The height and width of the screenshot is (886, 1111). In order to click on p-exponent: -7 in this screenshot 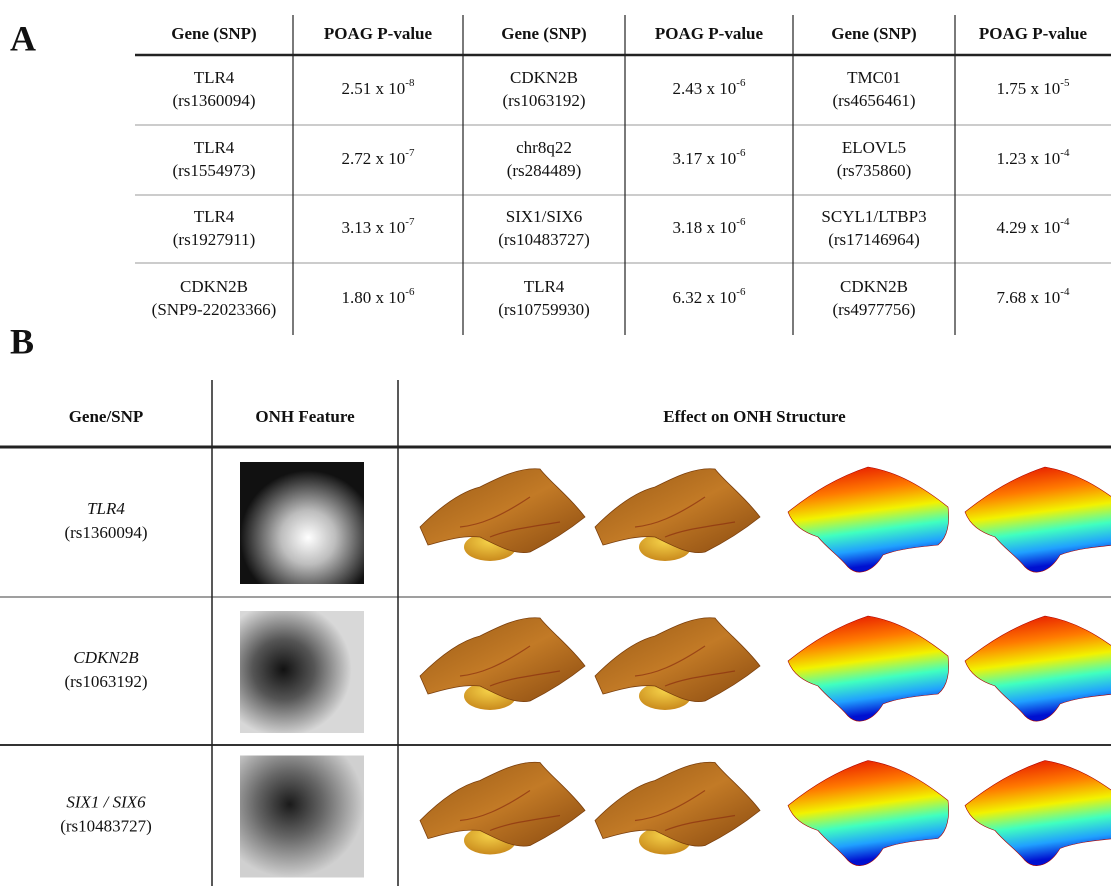, I will do `click(410, 222)`.